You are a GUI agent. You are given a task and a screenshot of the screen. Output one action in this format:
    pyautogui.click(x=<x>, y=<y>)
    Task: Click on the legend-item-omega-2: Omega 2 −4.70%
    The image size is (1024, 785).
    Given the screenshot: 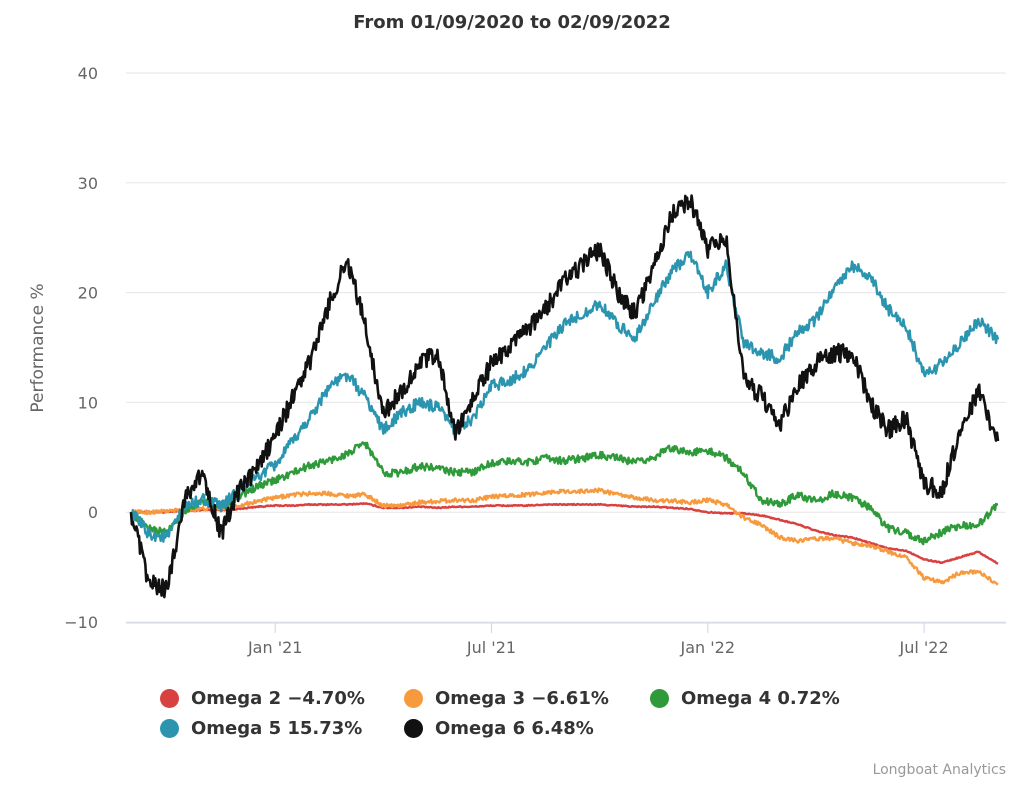 What is the action you would take?
    pyautogui.click(x=262, y=698)
    